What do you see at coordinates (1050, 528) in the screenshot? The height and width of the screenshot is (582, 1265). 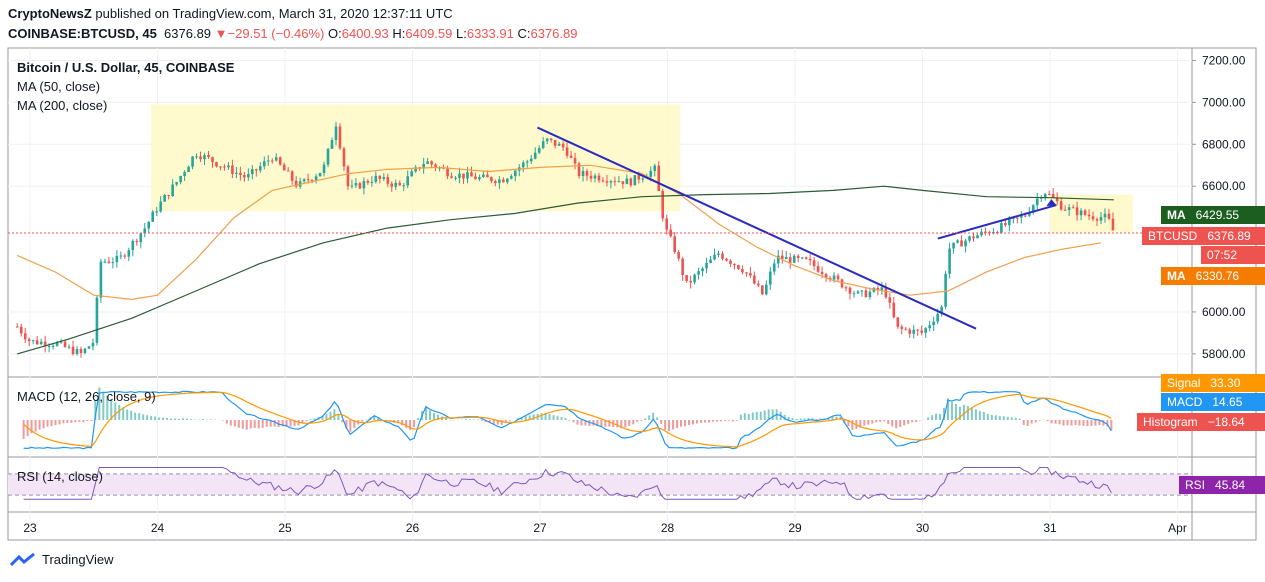 I see `x-tick-label-8: 31` at bounding box center [1050, 528].